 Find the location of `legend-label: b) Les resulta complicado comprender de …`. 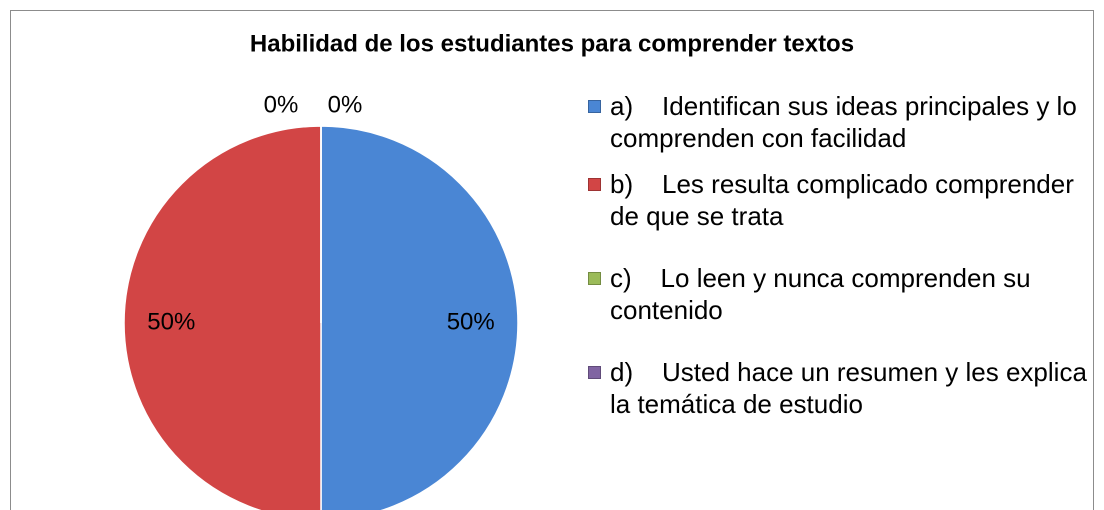

legend-label: b) Les resulta complicado comprender de … is located at coordinates (846, 200).